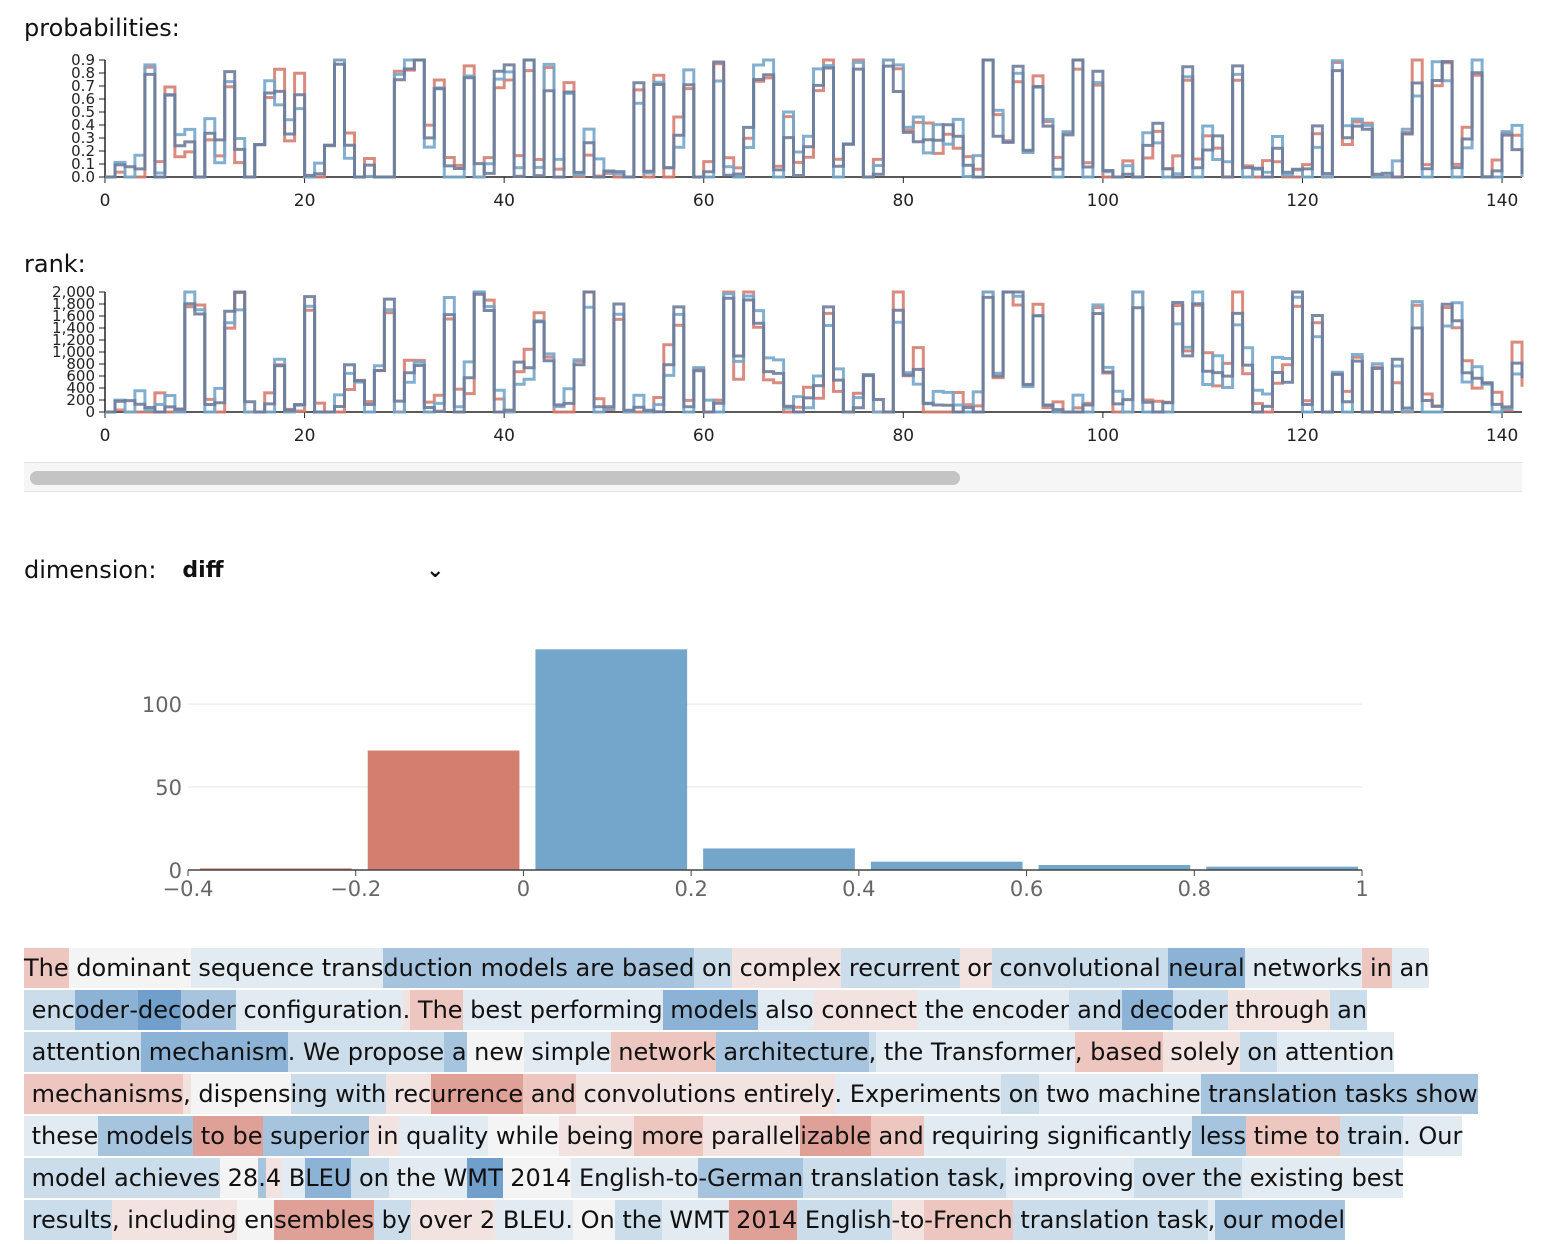 Image resolution: width=1546 pixels, height=1244 pixels. I want to click on token: model, so click(1303, 1220).